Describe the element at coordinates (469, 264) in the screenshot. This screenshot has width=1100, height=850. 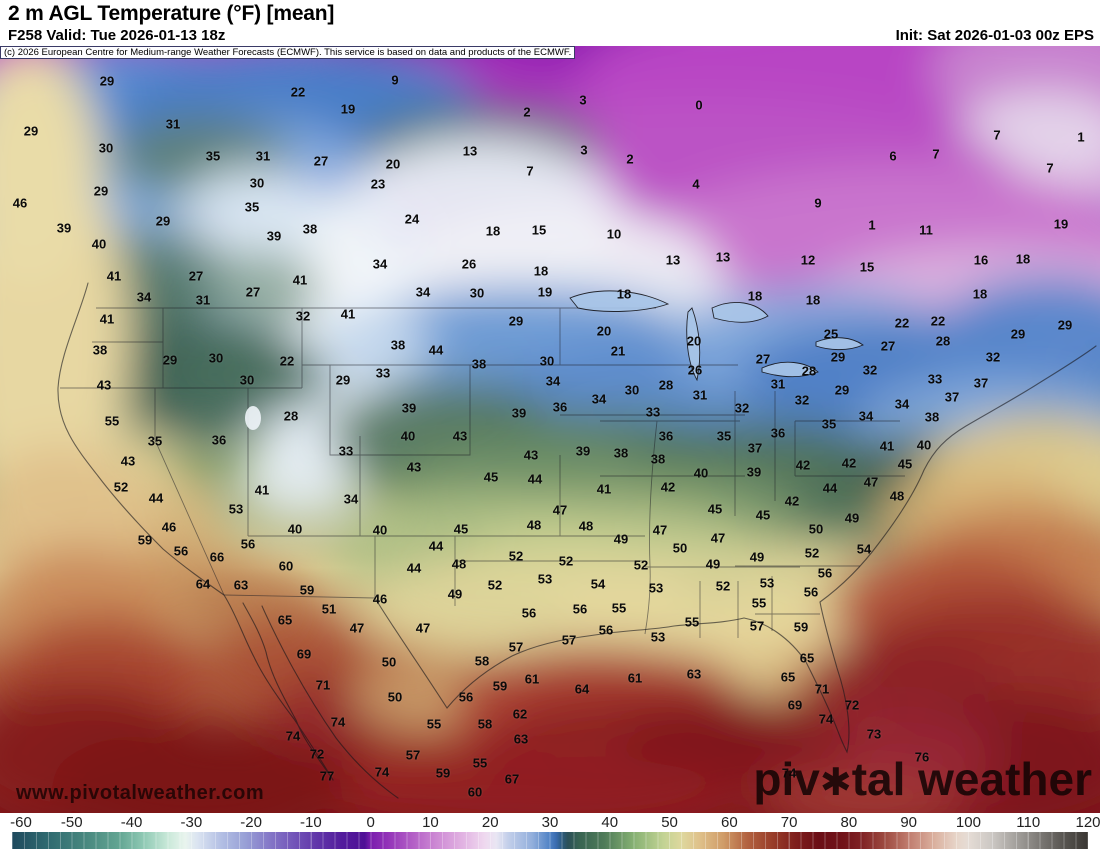
I see `temp-label: 26` at that location.